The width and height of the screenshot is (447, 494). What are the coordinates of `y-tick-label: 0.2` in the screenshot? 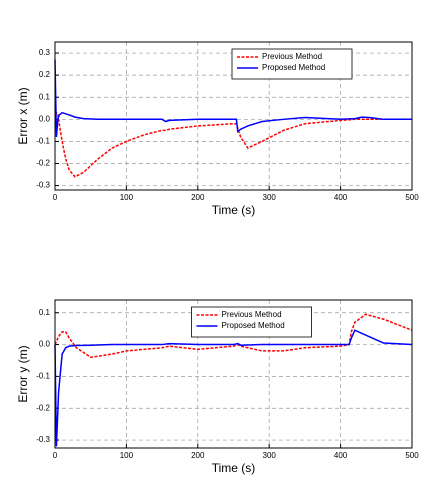 It's located at (45, 74).